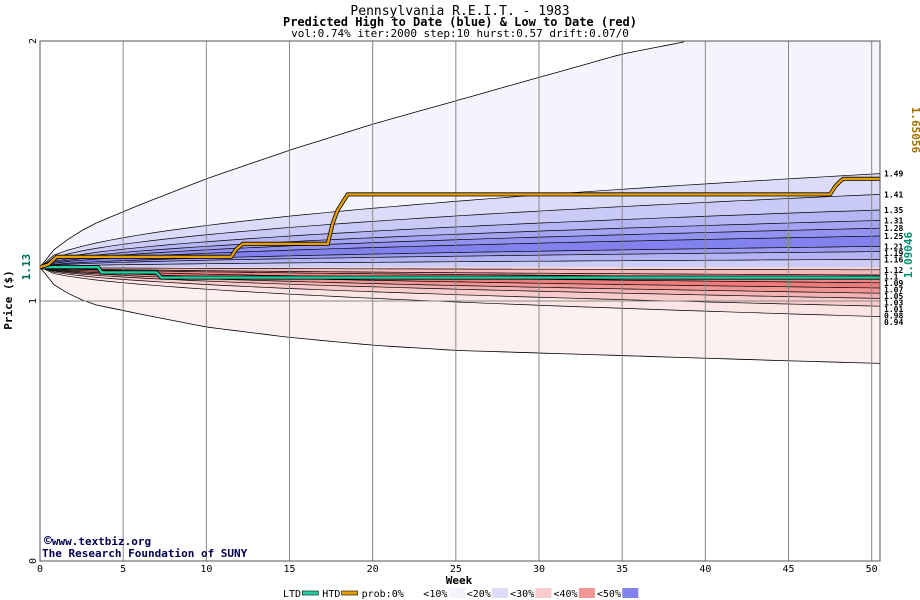  Describe the element at coordinates (459, 580) in the screenshot. I see `x-axis-label: Week` at that location.